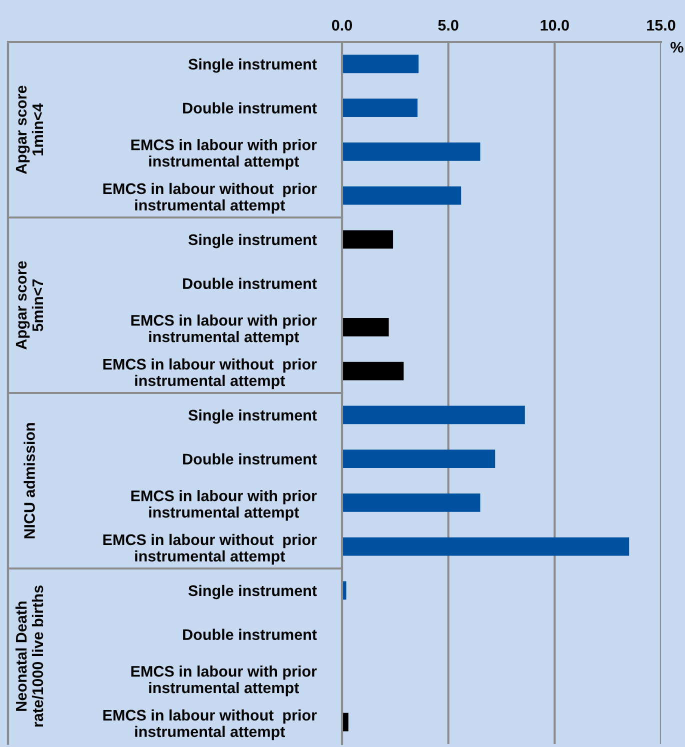 The image size is (685, 747). Describe the element at coordinates (29, 656) in the screenshot. I see `text: Neonatal Death rate/1000 live births` at that location.